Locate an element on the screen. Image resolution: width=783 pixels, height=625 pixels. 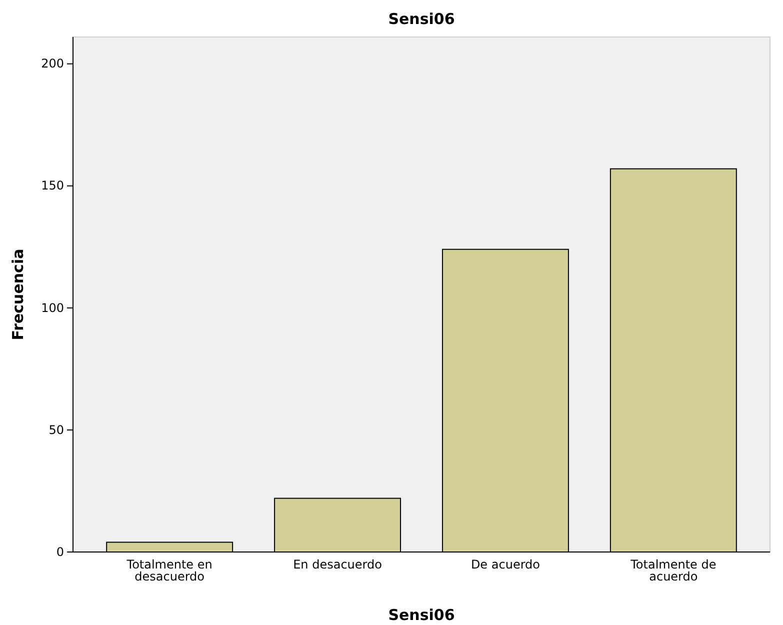
y-tick-label: 150 is located at coordinates (52, 185).